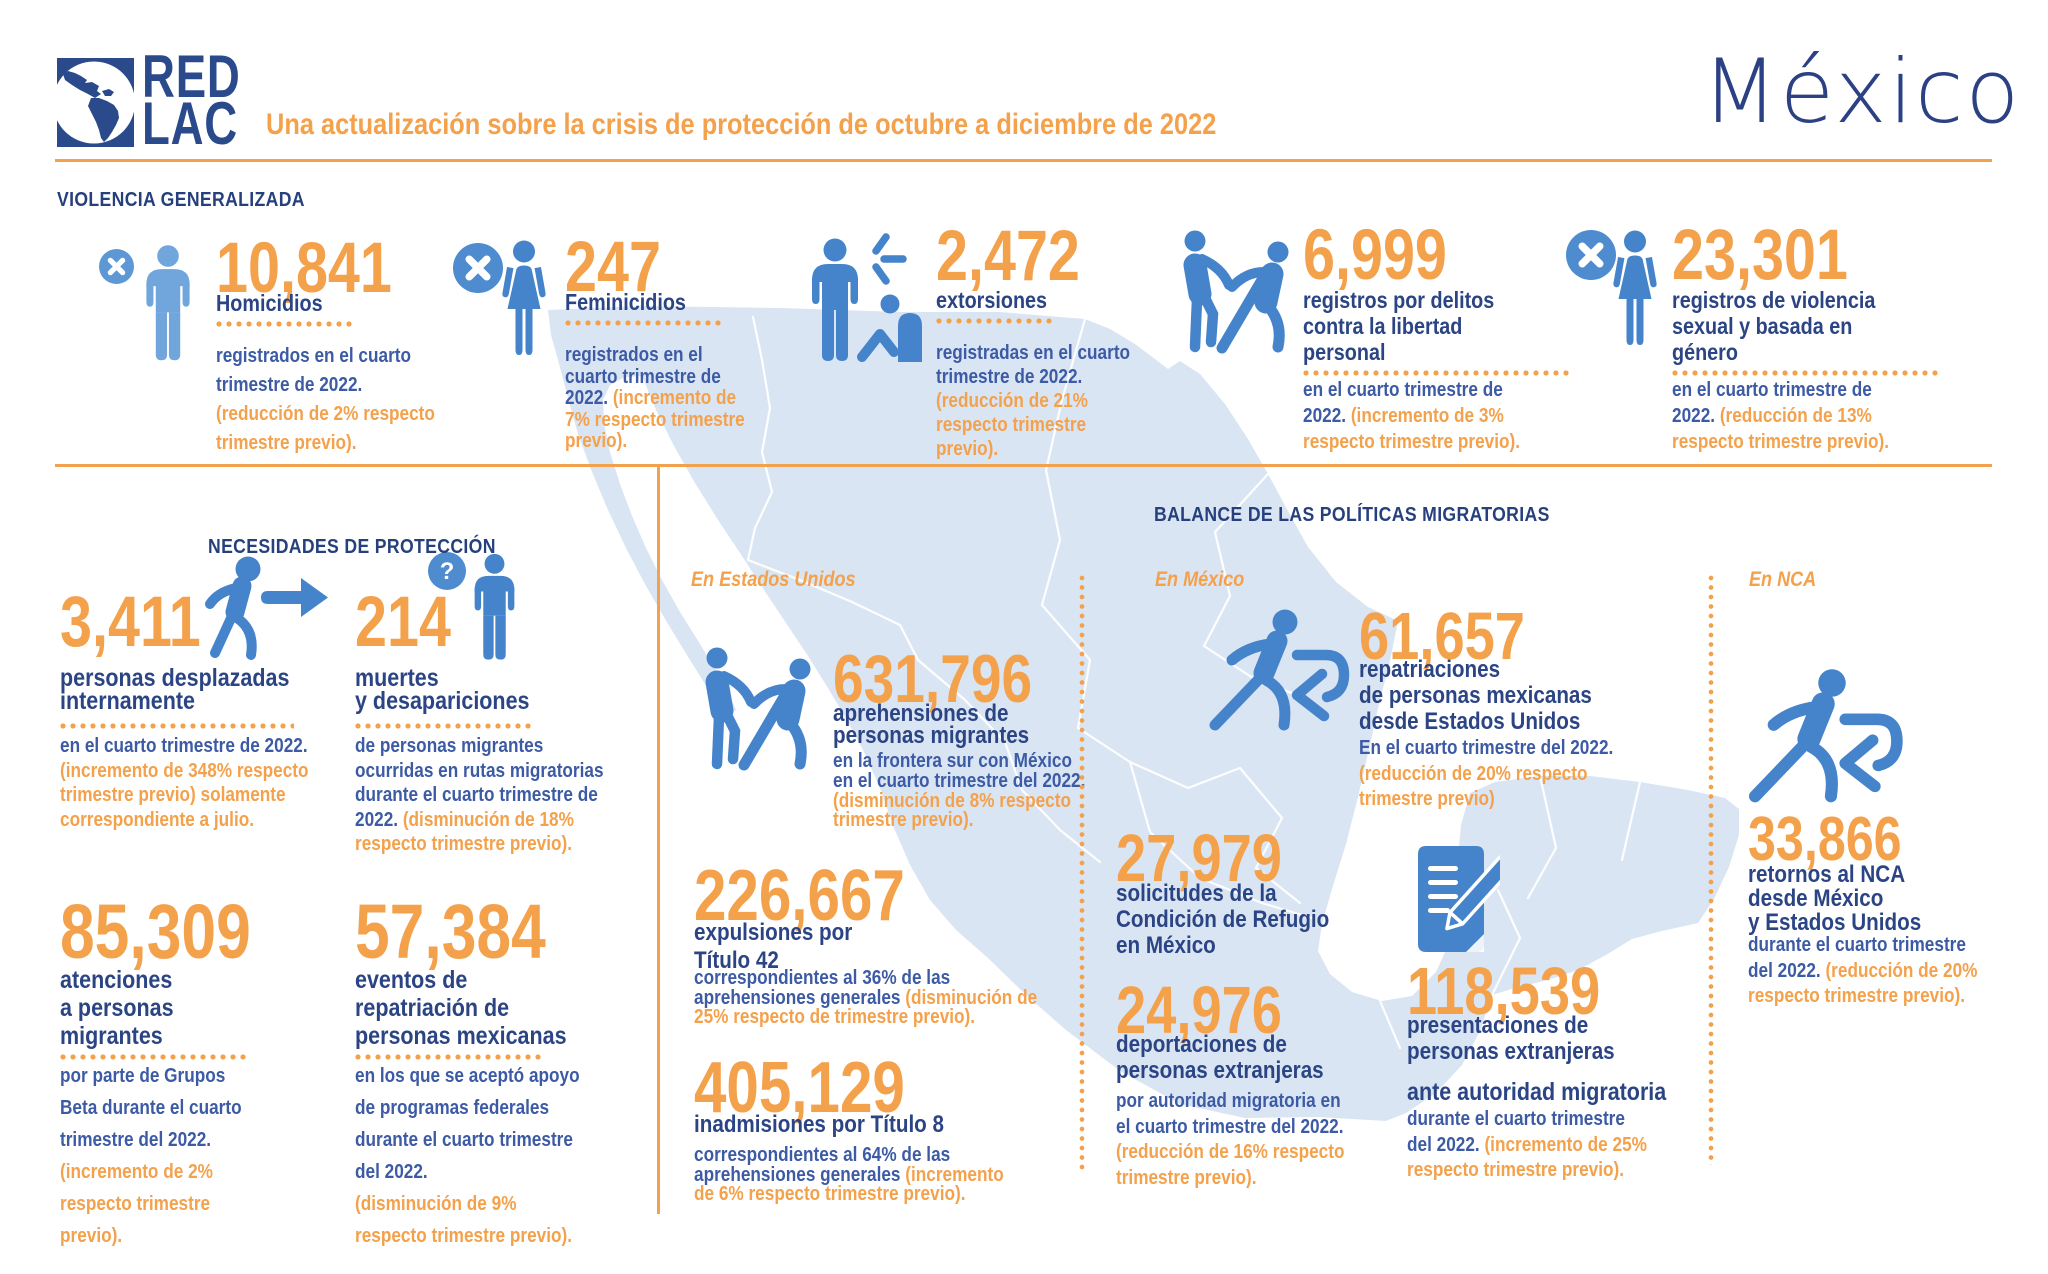 The width and height of the screenshot is (2048, 1274). I want to click on document-pencil-icon, so click(1459, 899).